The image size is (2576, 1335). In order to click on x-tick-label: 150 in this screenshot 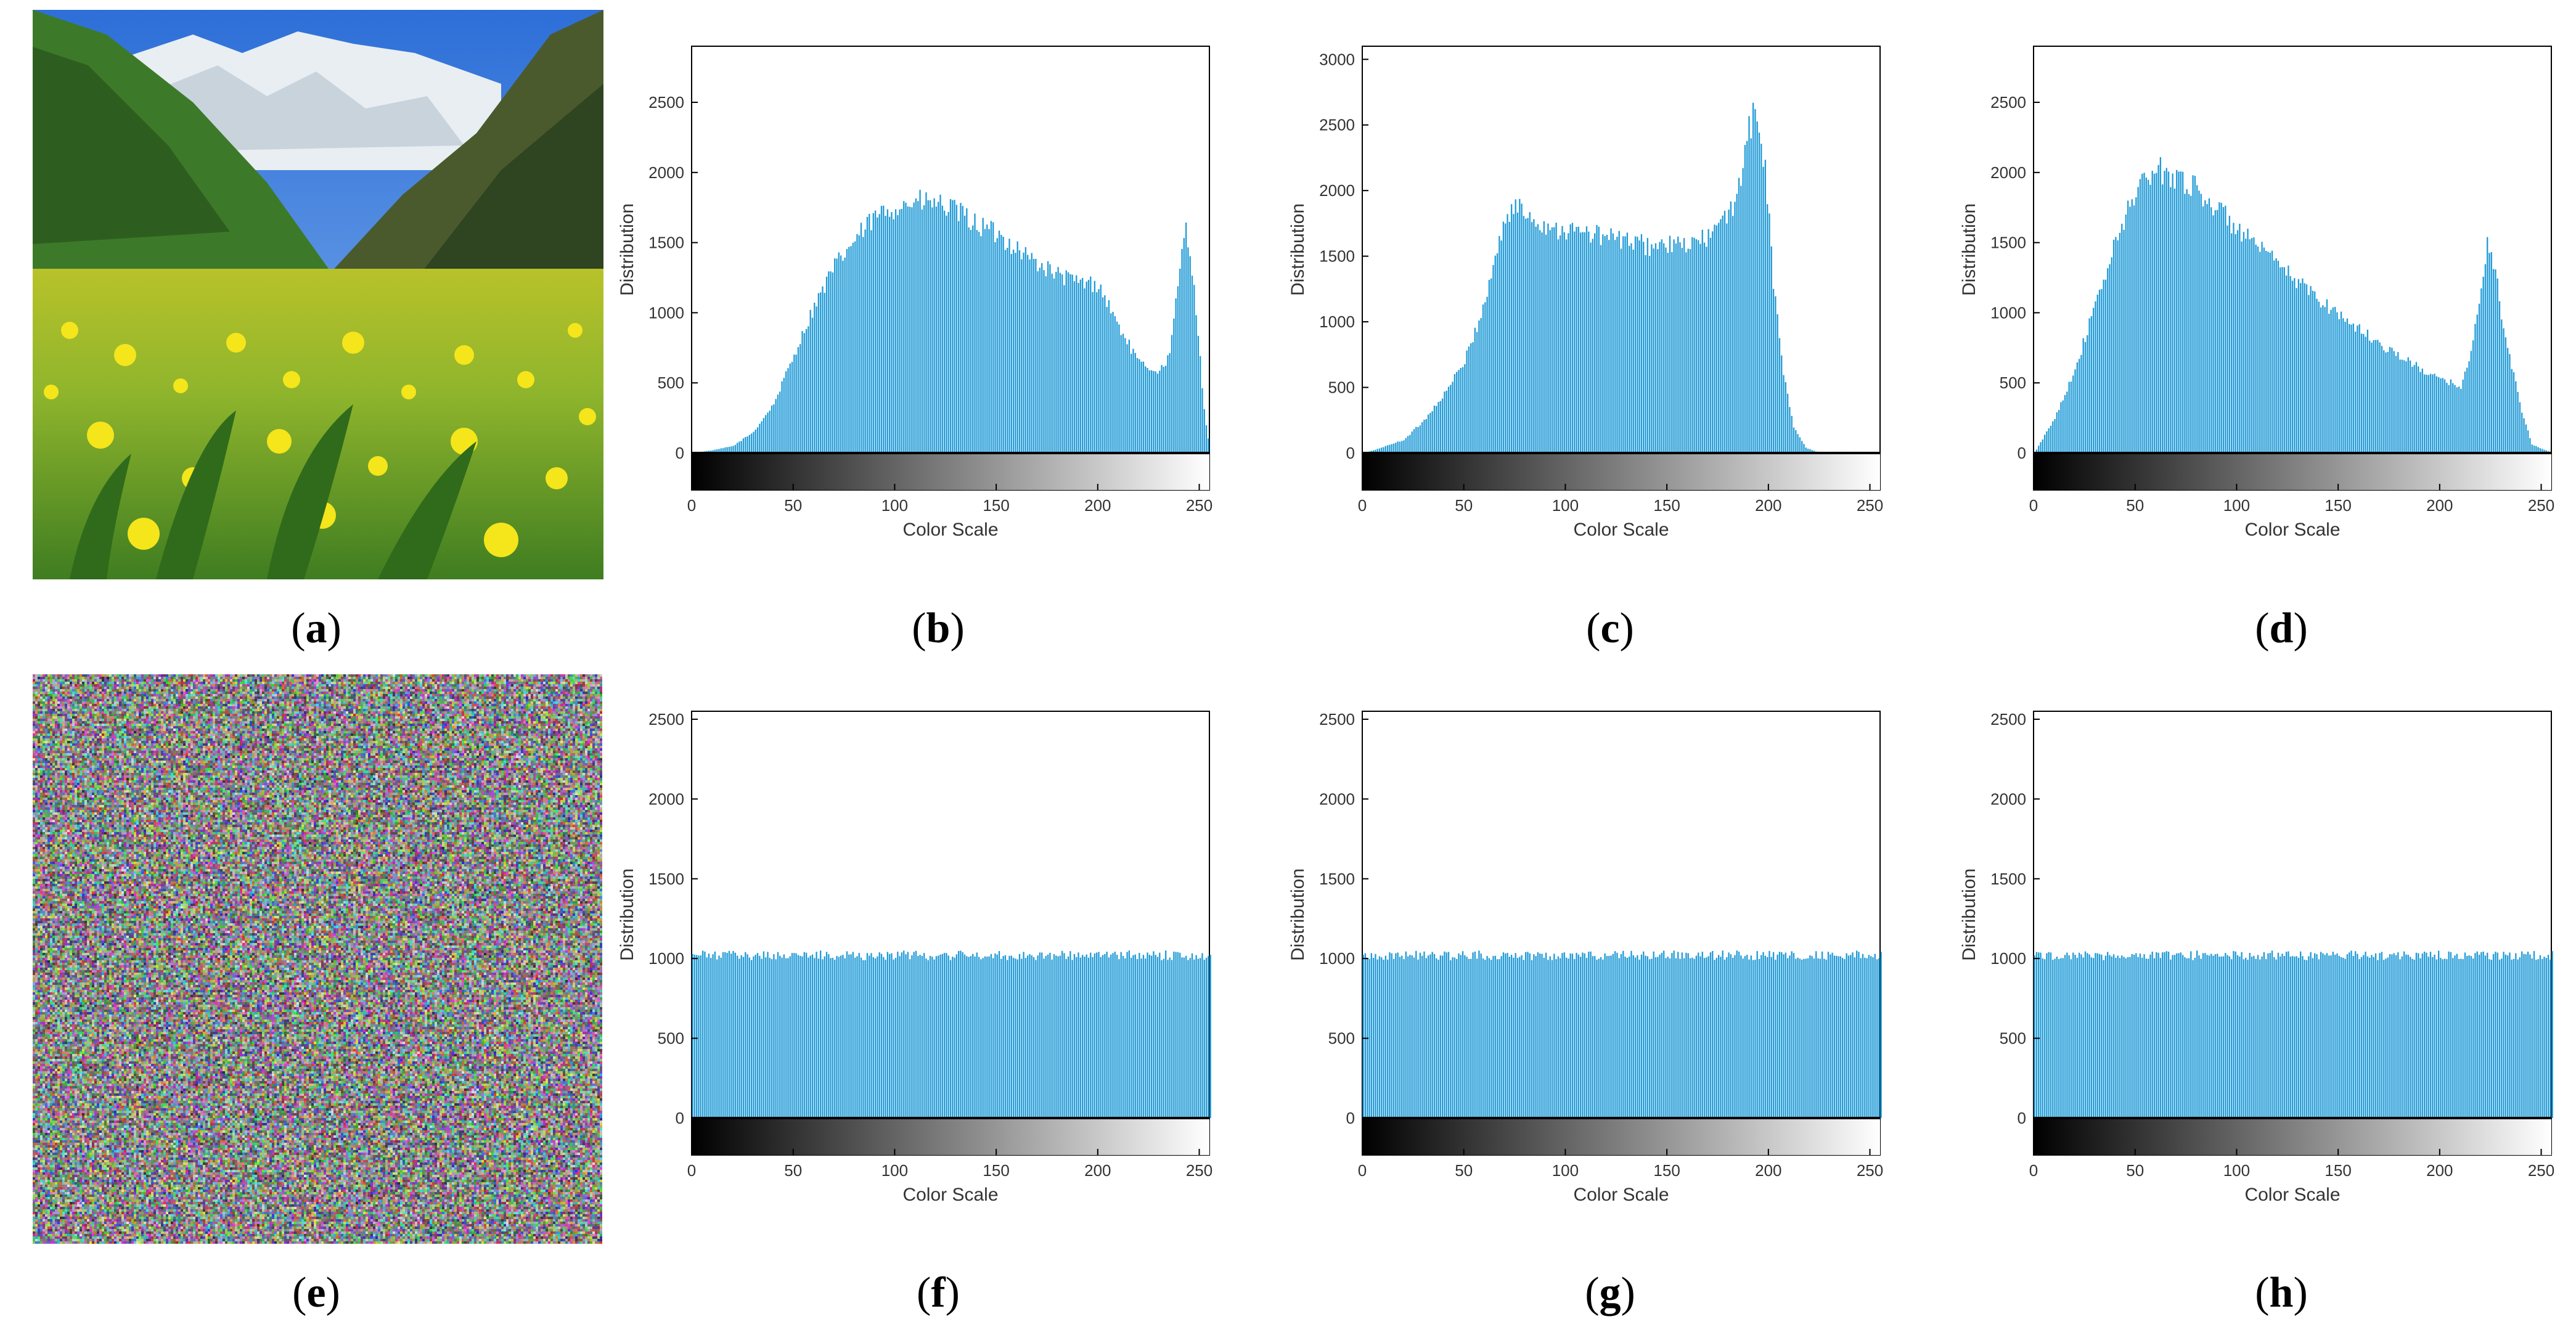, I will do `click(996, 1170)`.